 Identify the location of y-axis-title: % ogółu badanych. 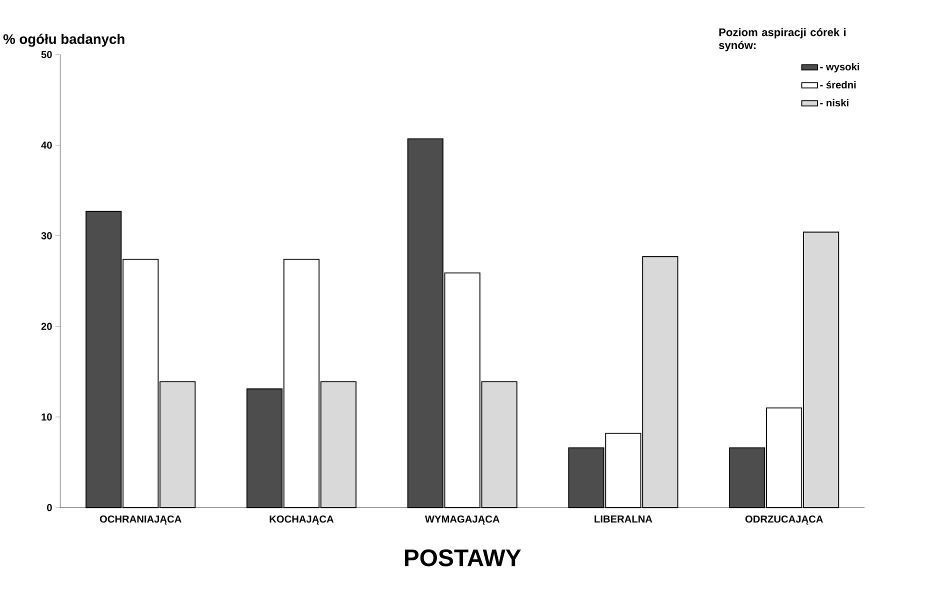
(63, 40).